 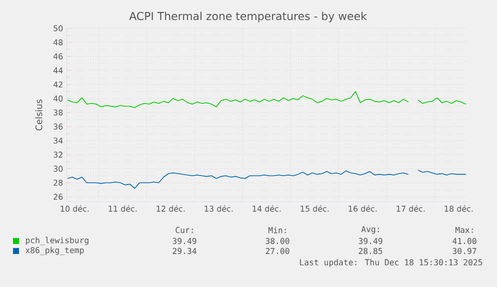 What do you see at coordinates (278, 241) in the screenshot?
I see `text: 38.00` at bounding box center [278, 241].